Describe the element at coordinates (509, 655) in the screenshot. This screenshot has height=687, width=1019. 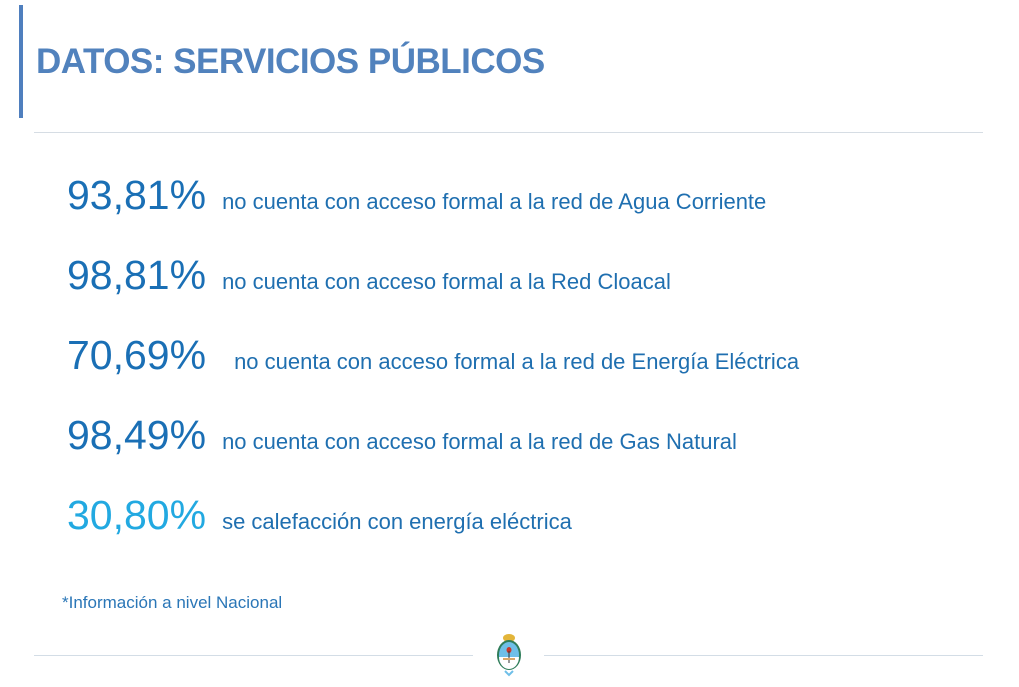
I see `coat-of-arms-logo` at that location.